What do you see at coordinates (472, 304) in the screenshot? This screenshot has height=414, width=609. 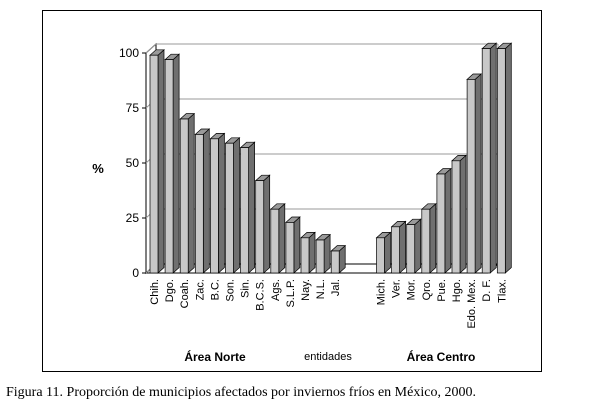 I see `category-label: Edo. Mex.` at bounding box center [472, 304].